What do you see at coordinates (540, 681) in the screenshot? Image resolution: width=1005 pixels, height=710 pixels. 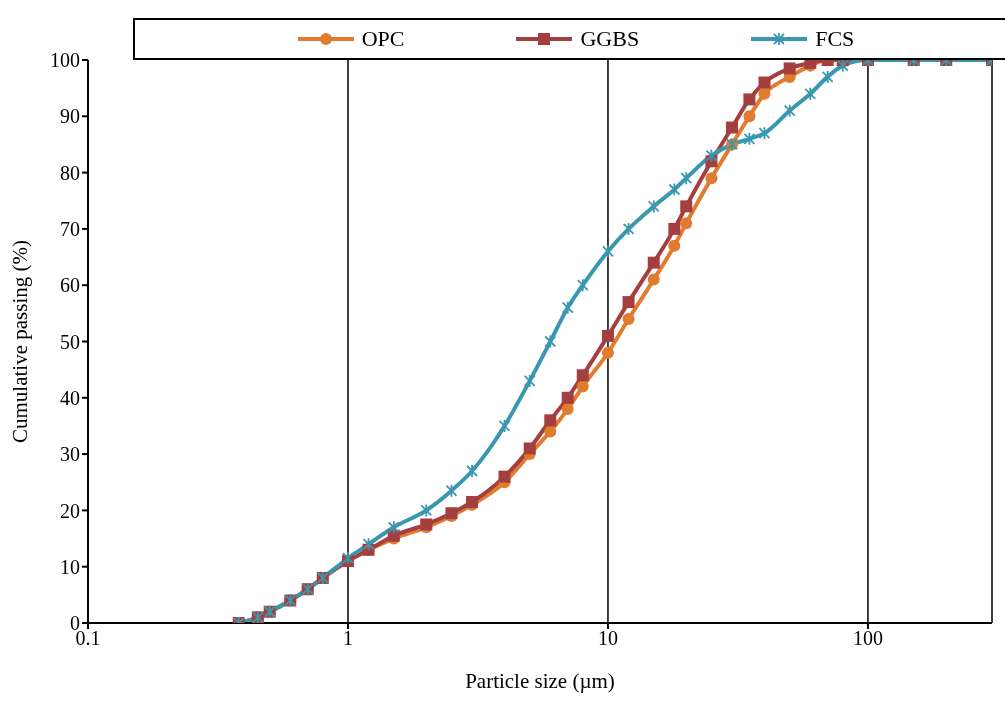 I see `x-axis-title: Particle size (µm)` at bounding box center [540, 681].